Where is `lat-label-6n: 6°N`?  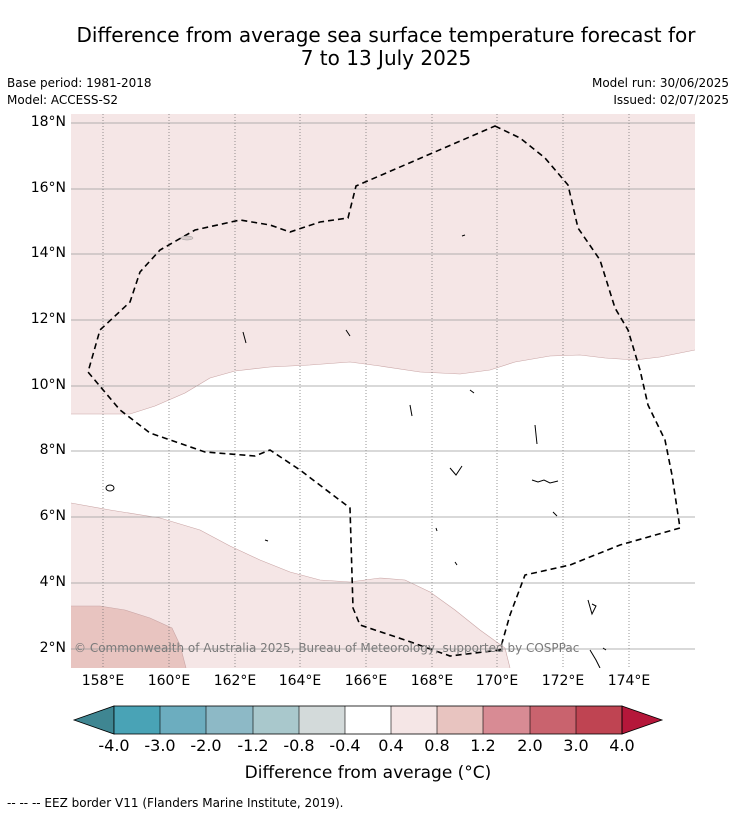
lat-label-6n: 6°N is located at coordinates (52, 516).